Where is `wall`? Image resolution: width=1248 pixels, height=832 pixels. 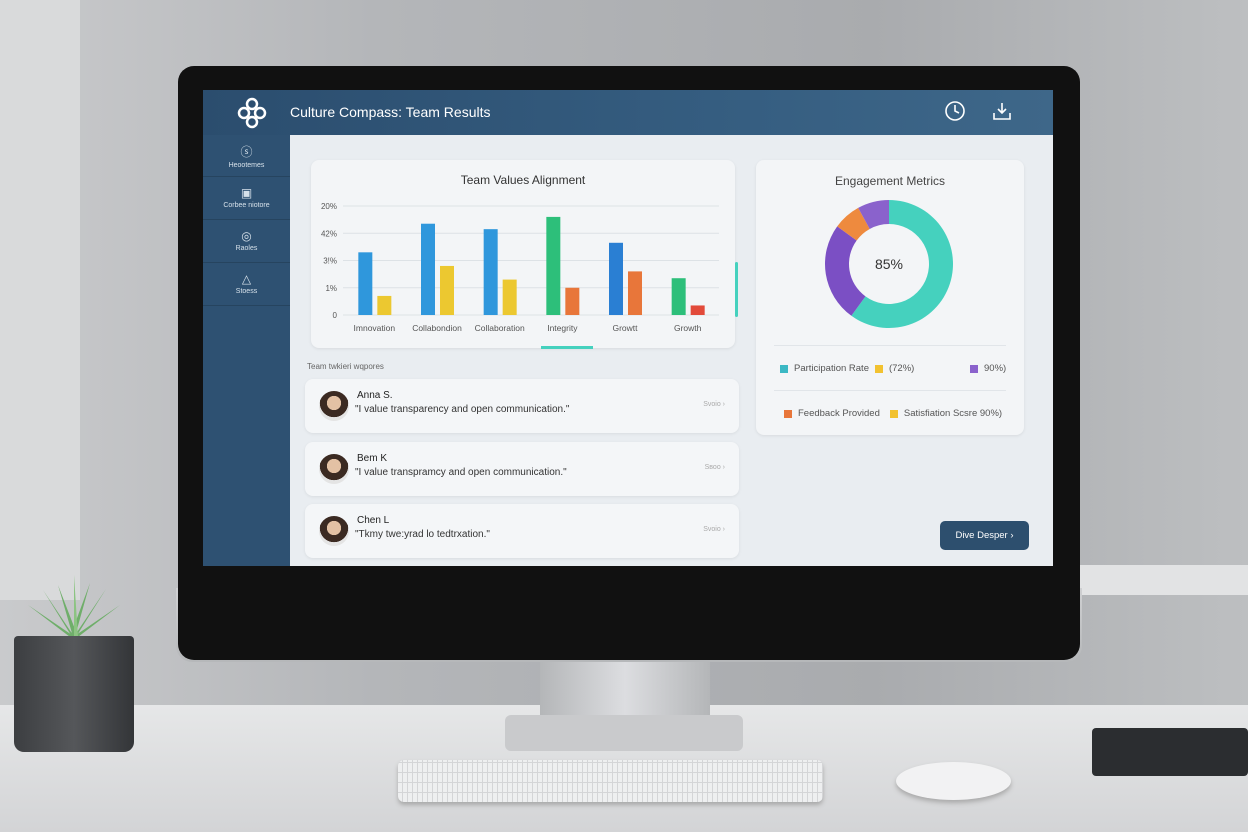 wall is located at coordinates (40, 300).